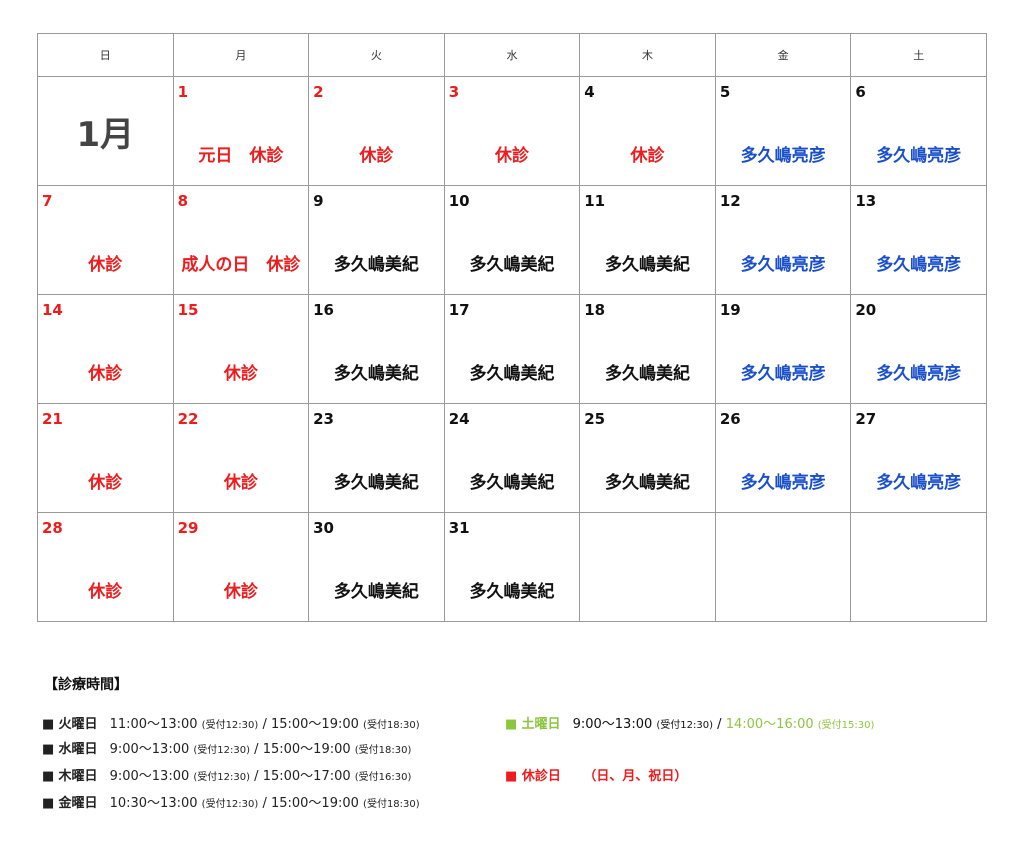 Image resolution: width=1024 pixels, height=841 pixels. Describe the element at coordinates (314, 803) in the screenshot. I see `fri-slot2: 15:00～19:00` at that location.